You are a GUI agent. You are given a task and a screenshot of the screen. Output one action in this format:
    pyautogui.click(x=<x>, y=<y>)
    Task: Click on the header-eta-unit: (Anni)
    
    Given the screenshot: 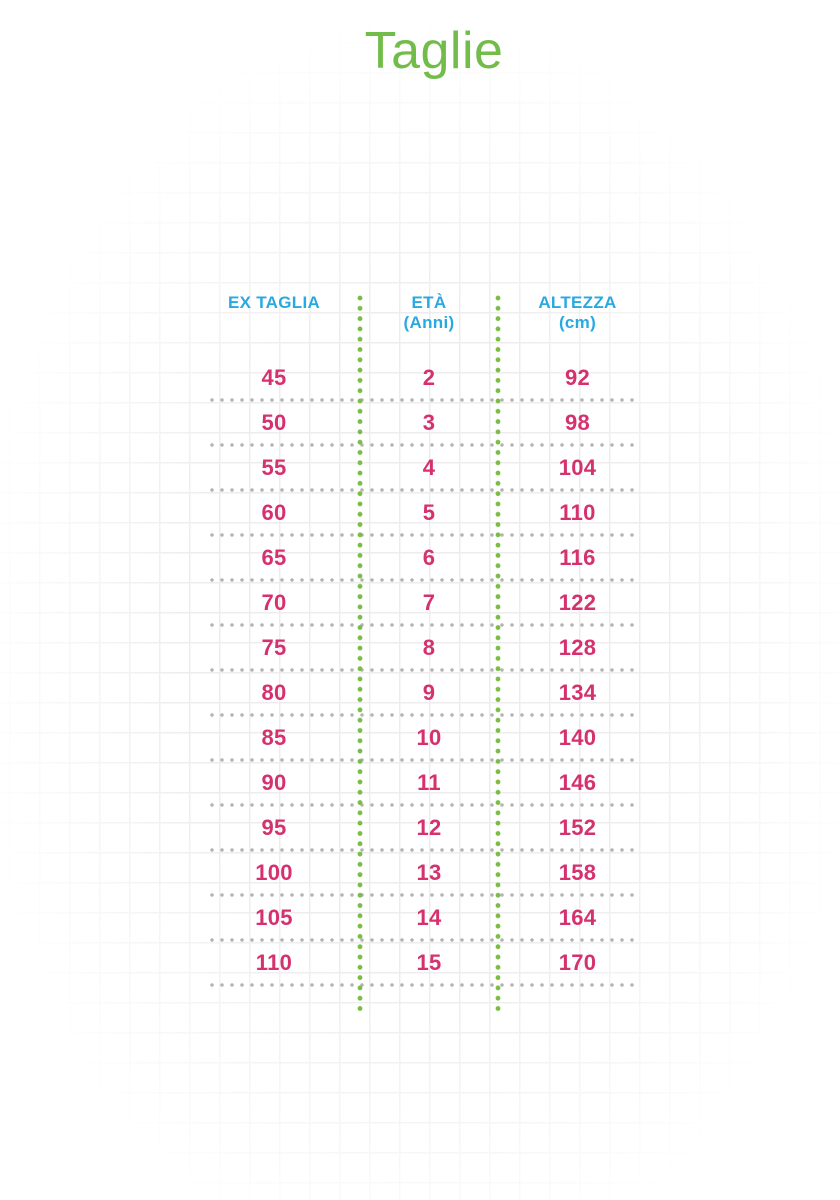 What is the action you would take?
    pyautogui.click(x=429, y=322)
    